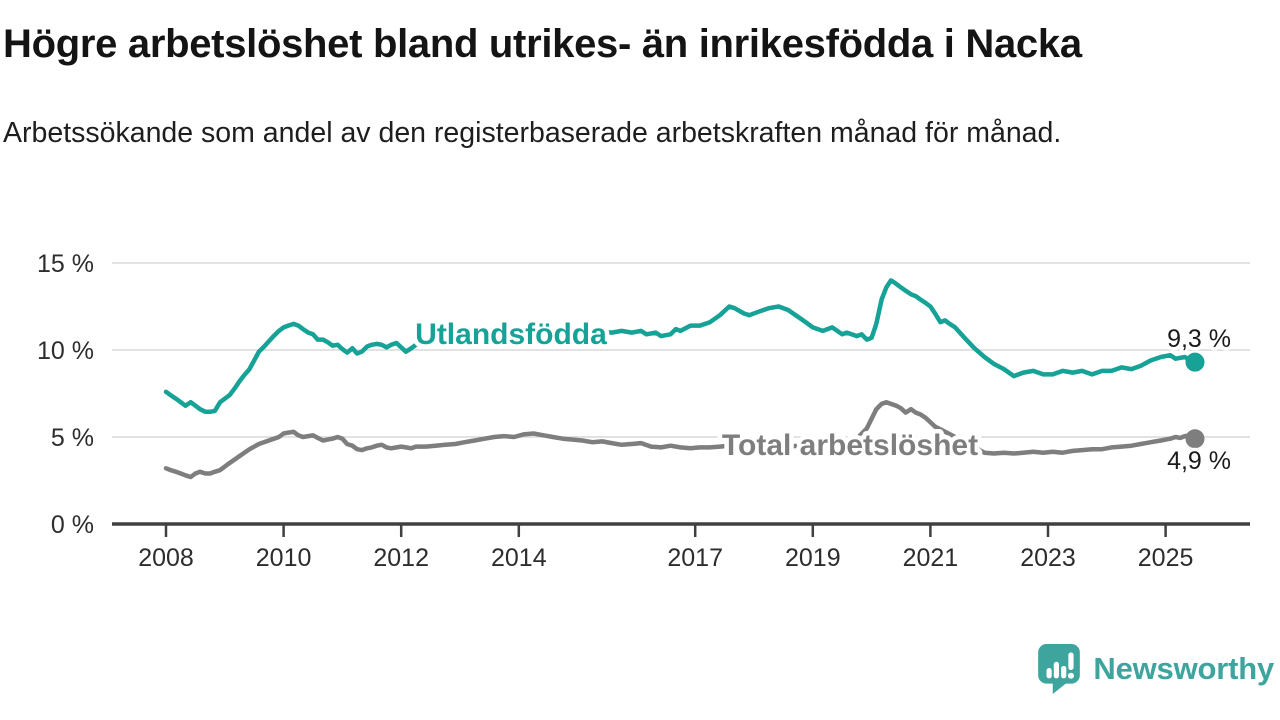 The width and height of the screenshot is (1280, 720). I want to click on series-end-dot-total-arbetsl-shet, so click(1195, 439).